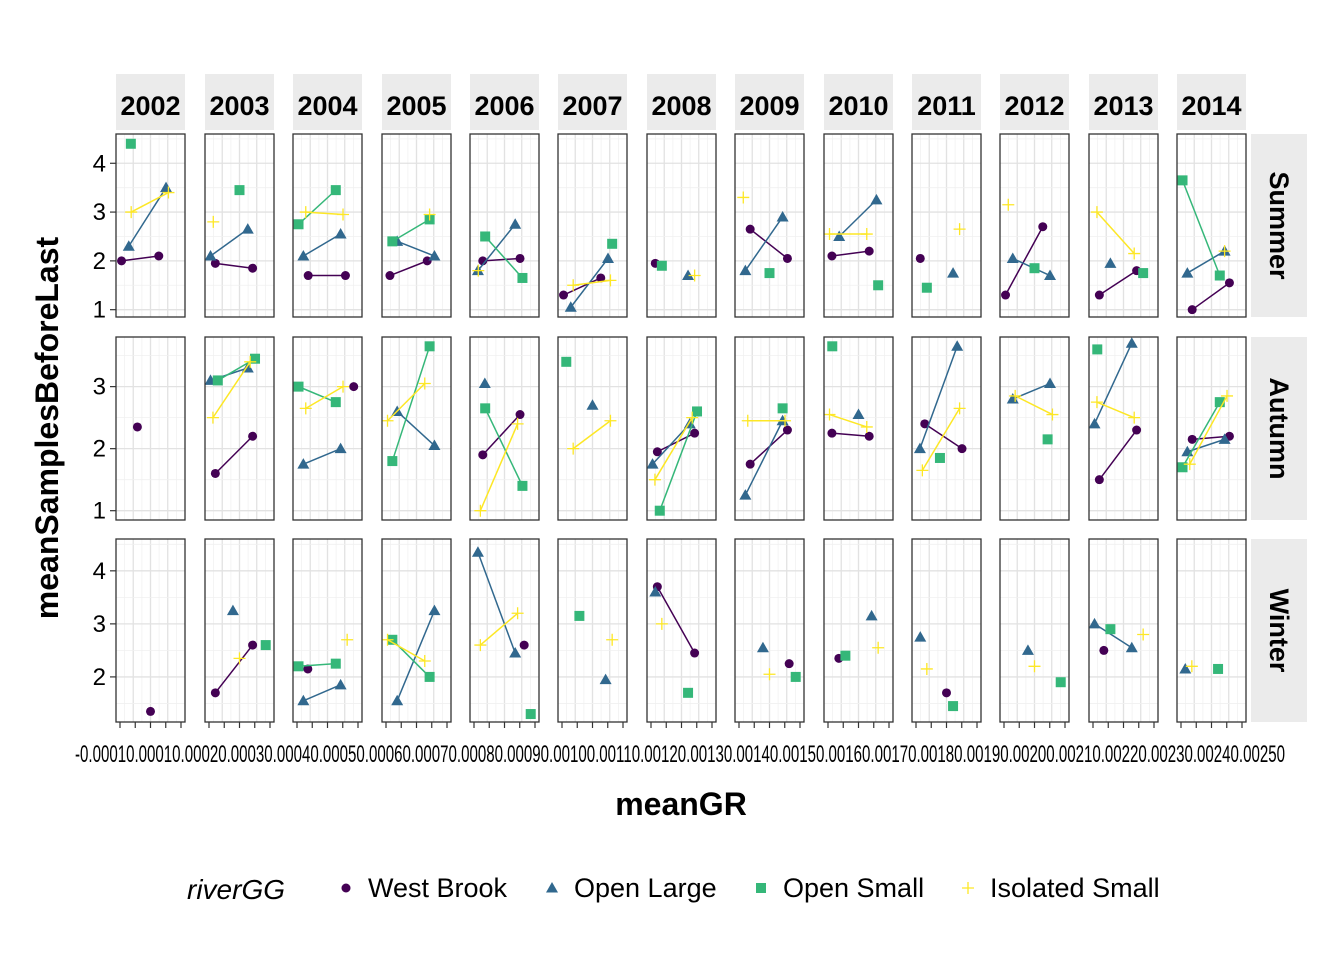  I want to click on panel-2004-Autumn, so click(327, 428).